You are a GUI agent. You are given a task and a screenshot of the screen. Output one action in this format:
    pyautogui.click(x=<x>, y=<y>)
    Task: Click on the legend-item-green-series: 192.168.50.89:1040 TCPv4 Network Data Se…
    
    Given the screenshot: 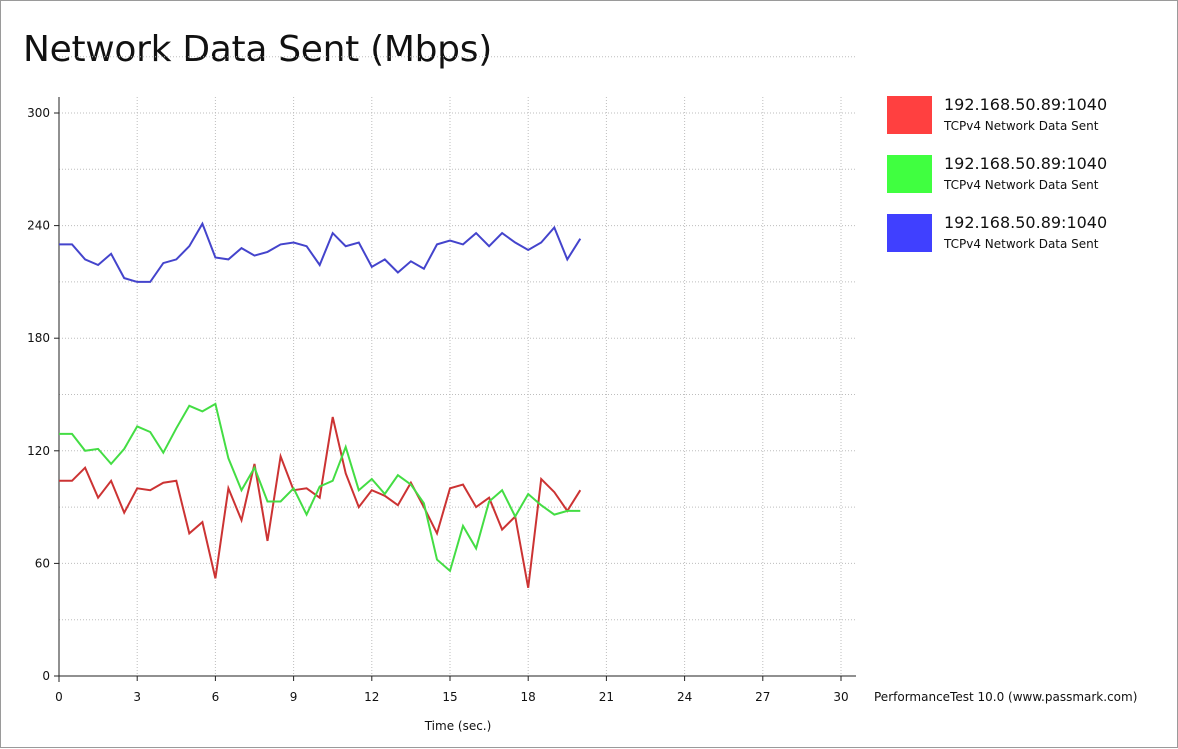 What is the action you would take?
    pyautogui.click(x=1027, y=182)
    